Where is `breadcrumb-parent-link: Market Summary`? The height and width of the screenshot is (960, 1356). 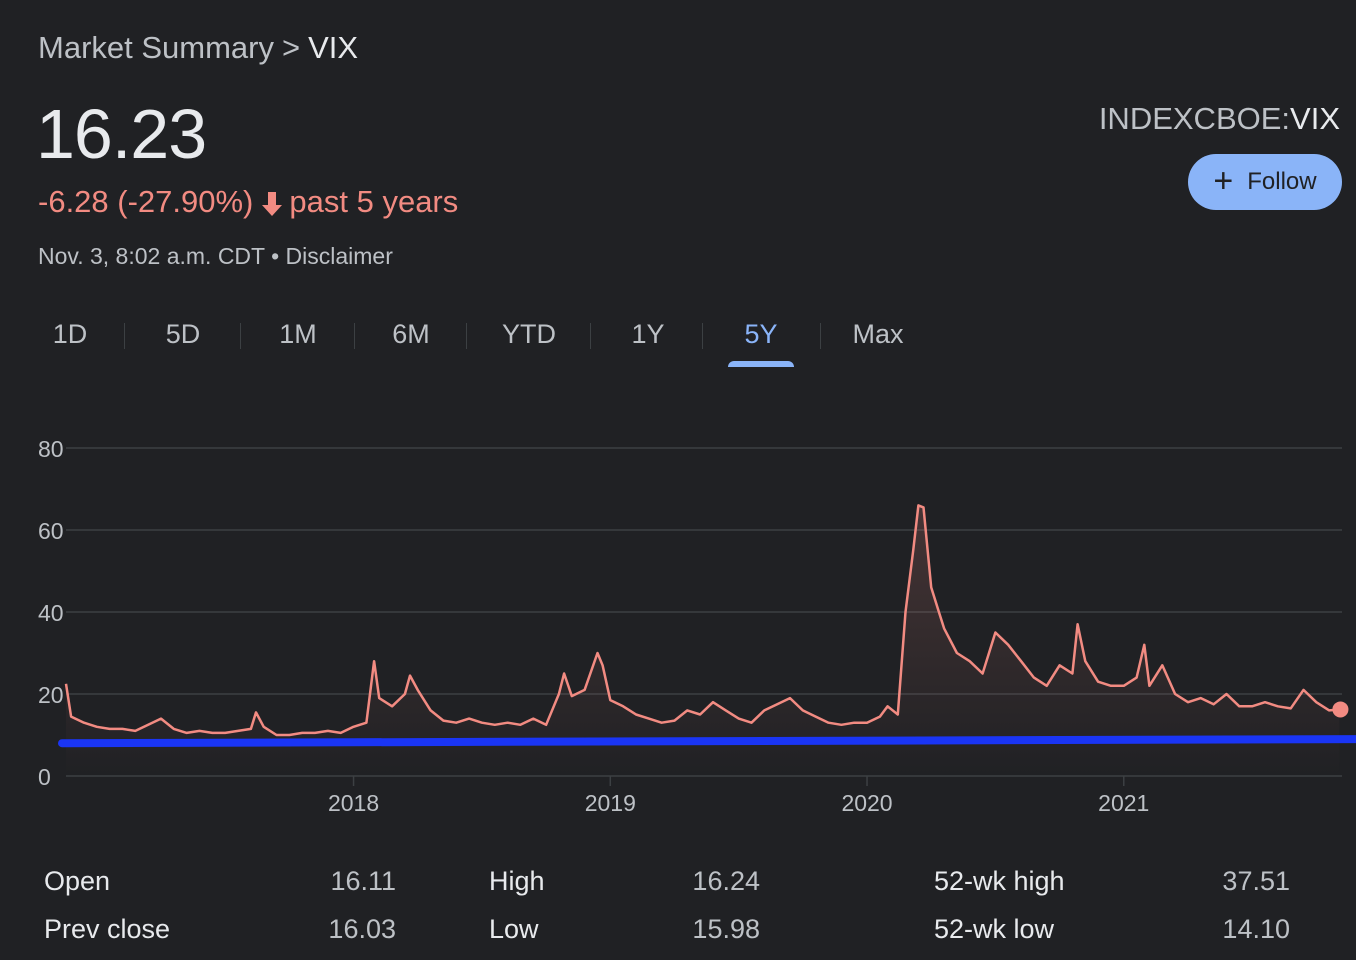
breadcrumb-parent-link: Market Summary is located at coordinates (156, 47).